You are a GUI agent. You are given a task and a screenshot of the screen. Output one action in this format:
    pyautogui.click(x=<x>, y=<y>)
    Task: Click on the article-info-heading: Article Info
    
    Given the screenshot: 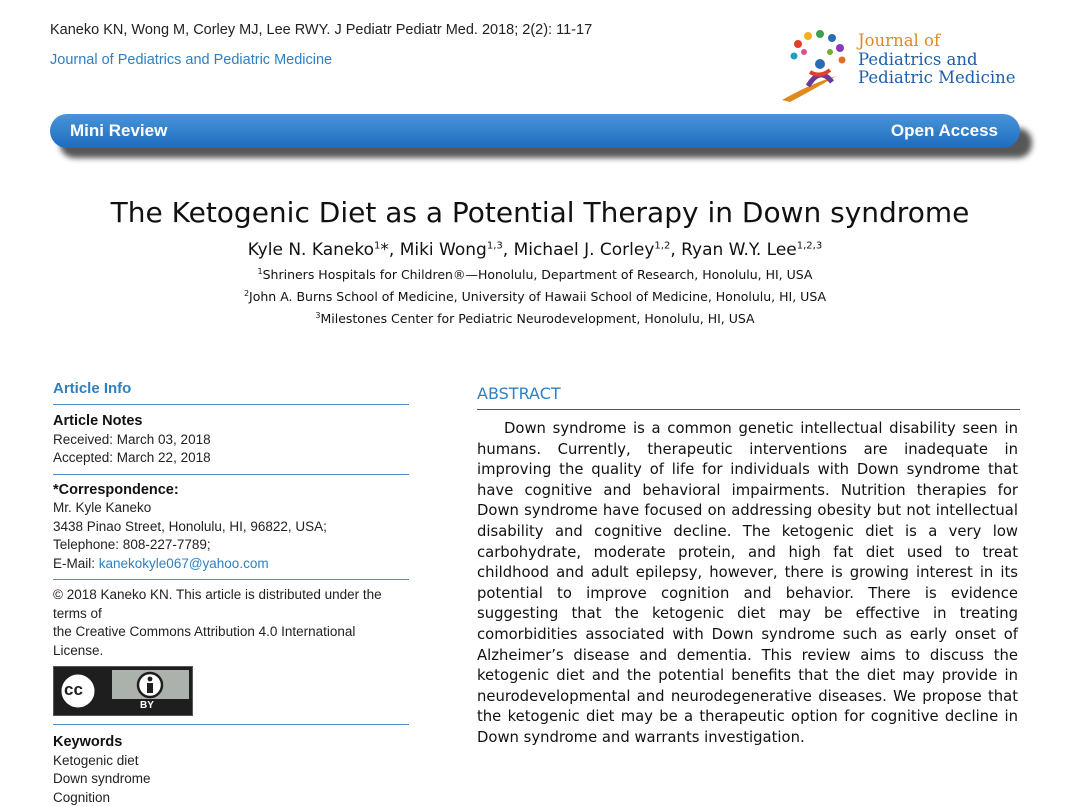 What is the action you would take?
    pyautogui.click(x=231, y=388)
    